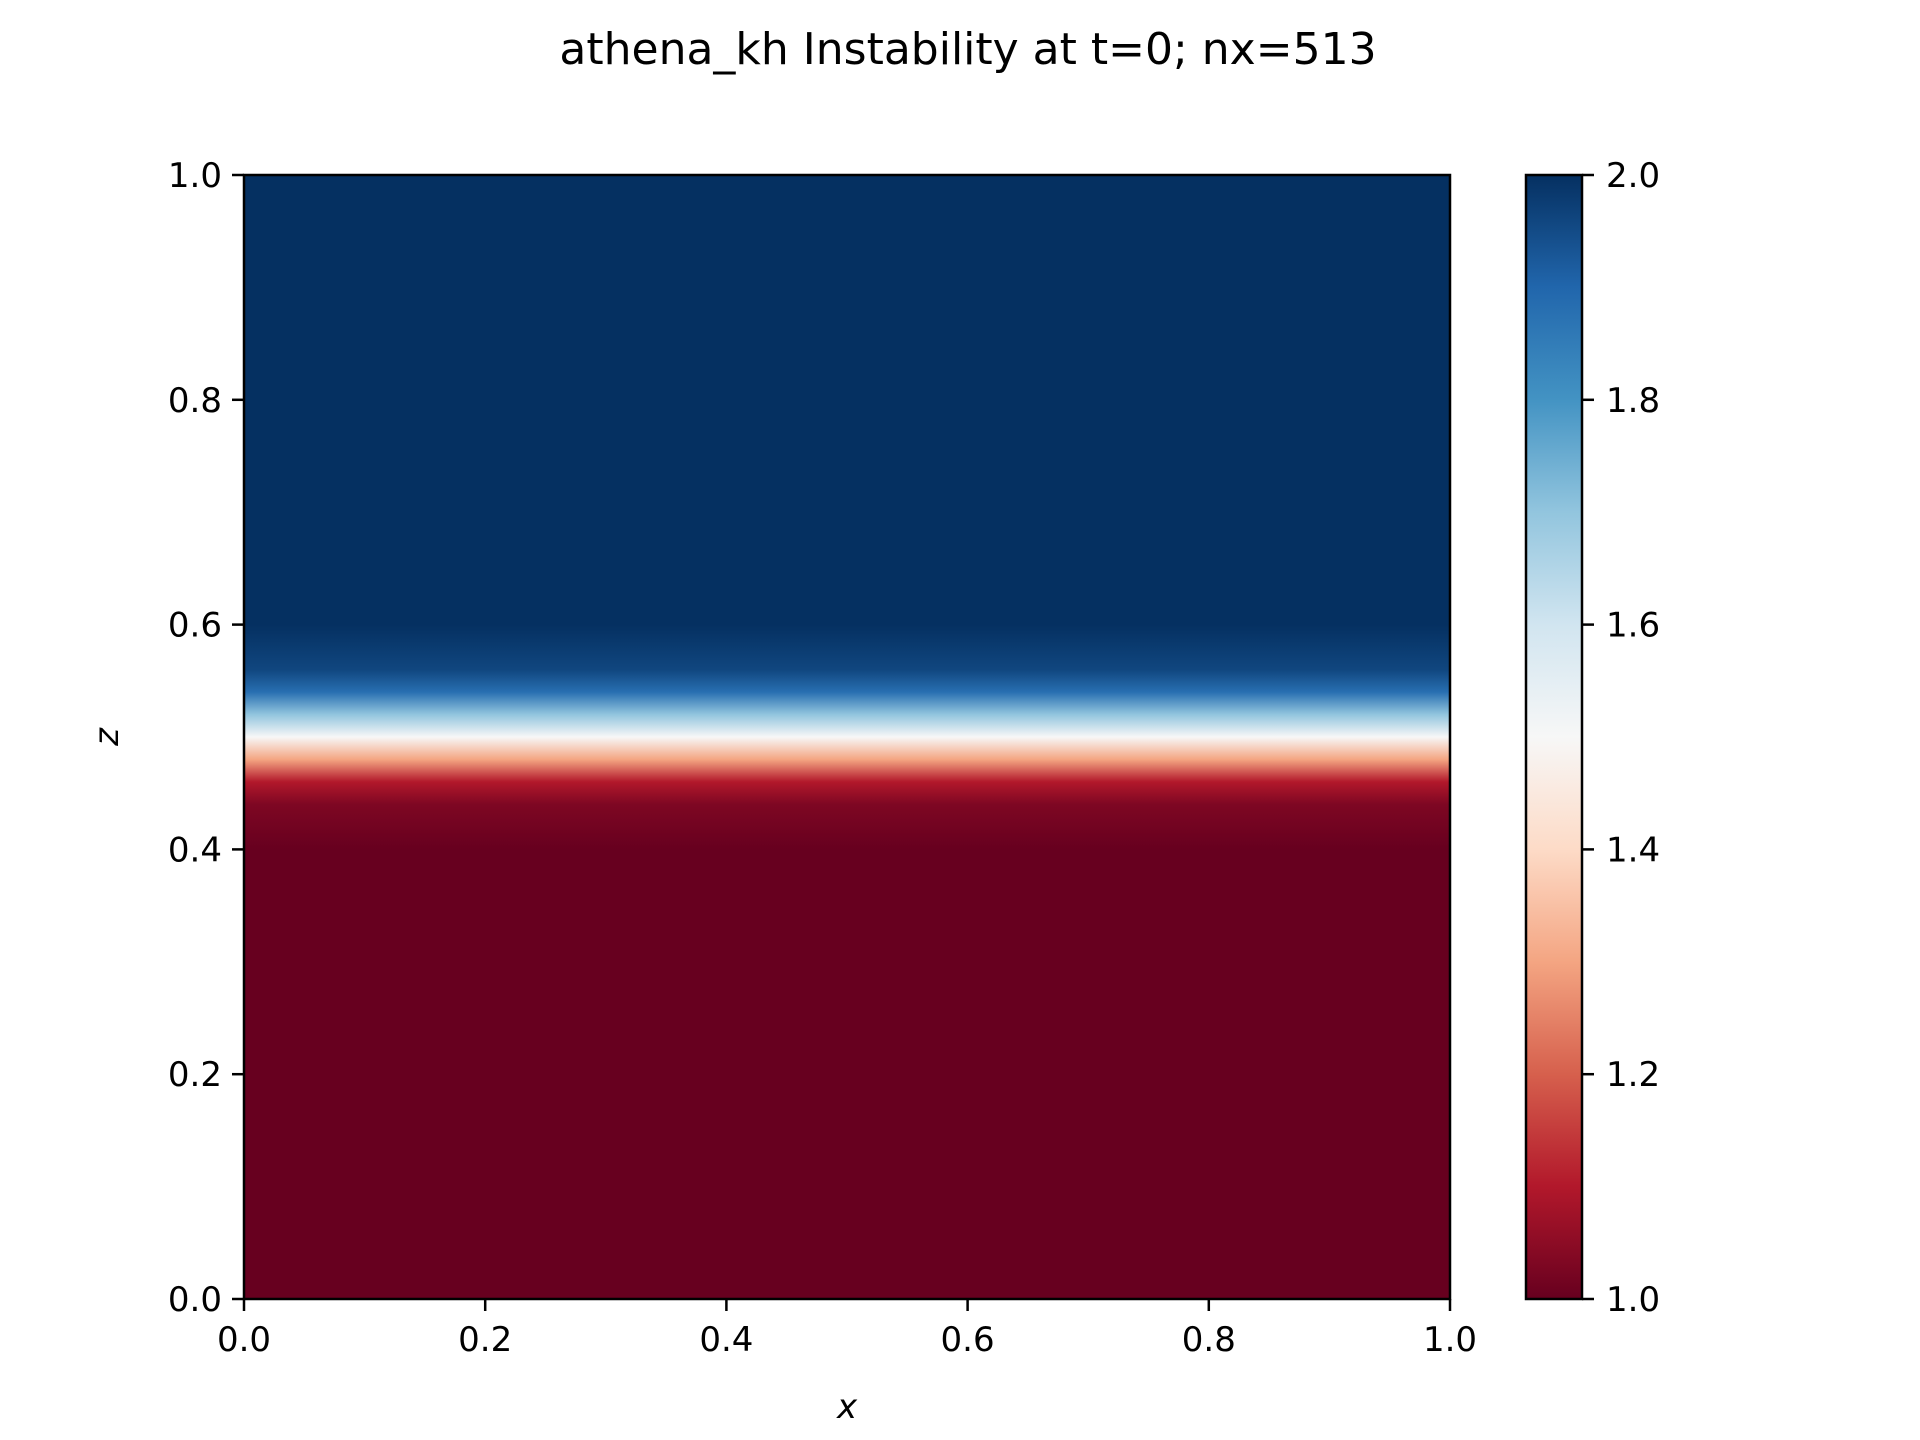 This screenshot has width=1920, height=1440. Describe the element at coordinates (1633, 176) in the screenshot. I see `colorbar-tick-label: 2.0` at that location.